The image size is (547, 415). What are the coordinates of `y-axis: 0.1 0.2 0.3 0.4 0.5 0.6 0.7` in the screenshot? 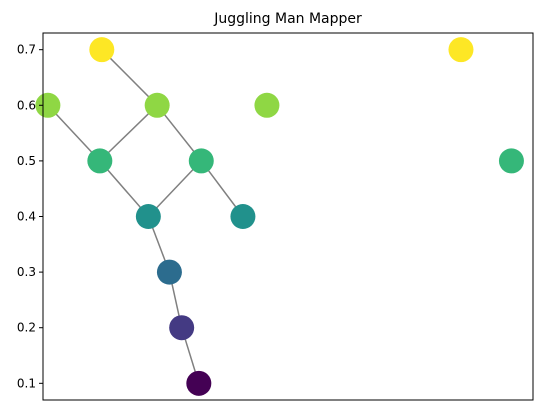 It's located at (30, 216).